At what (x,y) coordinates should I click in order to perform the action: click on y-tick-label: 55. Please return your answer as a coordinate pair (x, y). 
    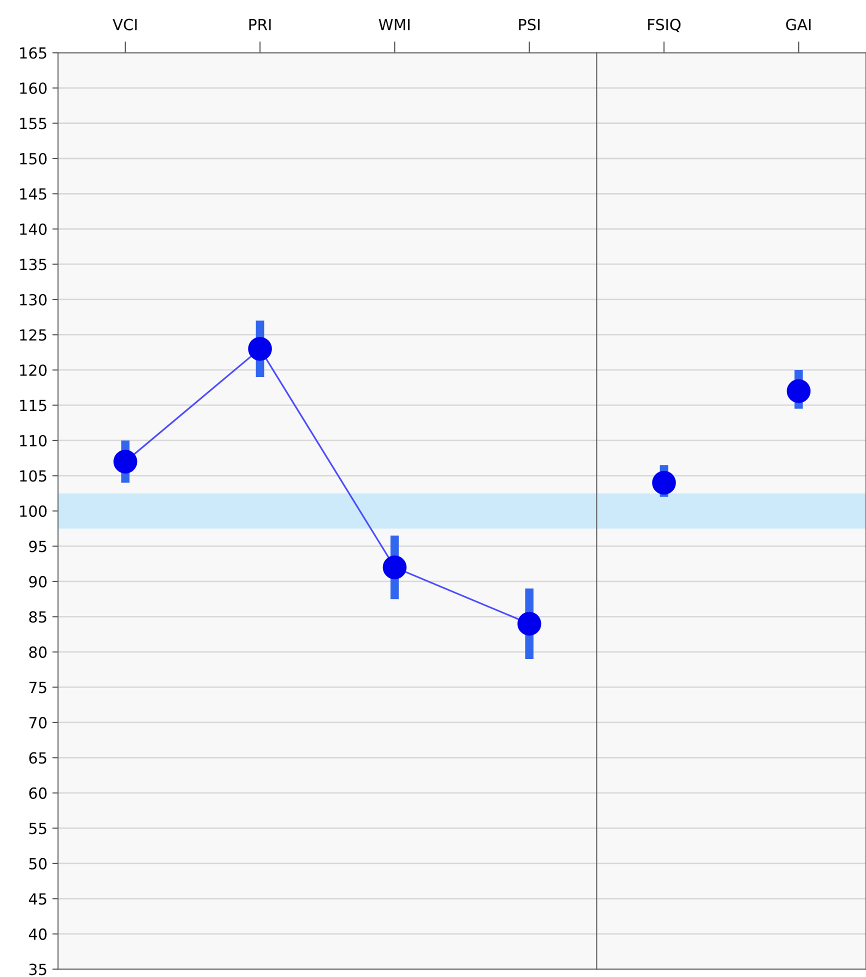
    Looking at the image, I should click on (37, 828).